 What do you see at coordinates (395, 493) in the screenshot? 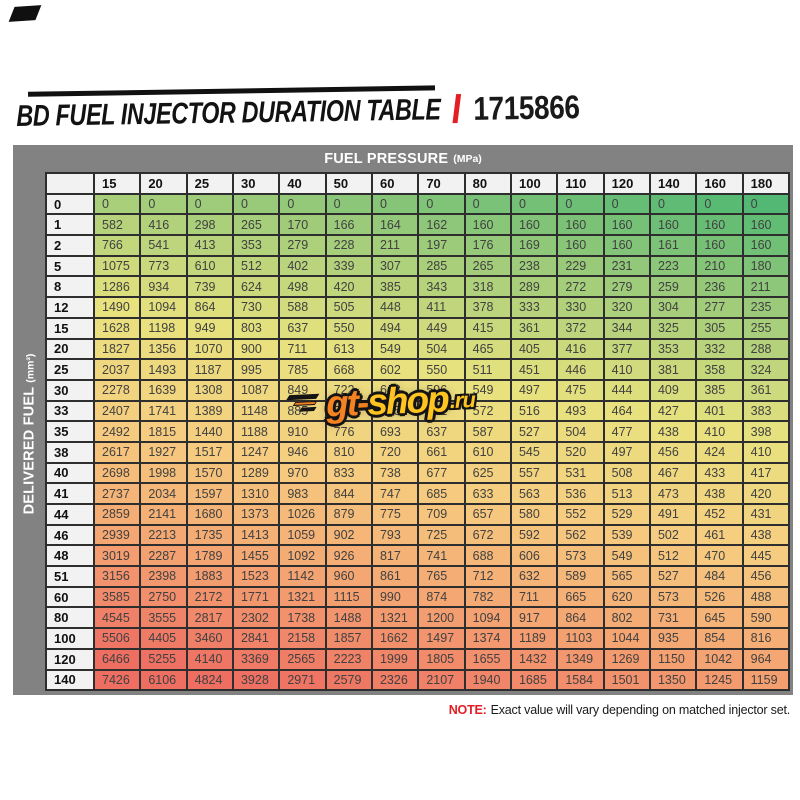
I see `cell-r41-c60: 747` at bounding box center [395, 493].